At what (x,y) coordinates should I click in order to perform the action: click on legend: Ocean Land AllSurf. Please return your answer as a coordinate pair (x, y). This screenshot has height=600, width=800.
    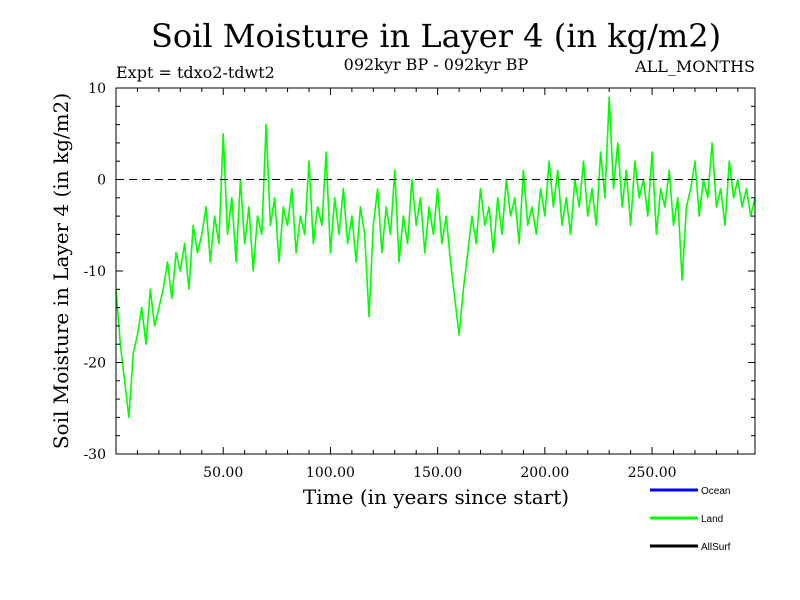
    Looking at the image, I should click on (690, 519).